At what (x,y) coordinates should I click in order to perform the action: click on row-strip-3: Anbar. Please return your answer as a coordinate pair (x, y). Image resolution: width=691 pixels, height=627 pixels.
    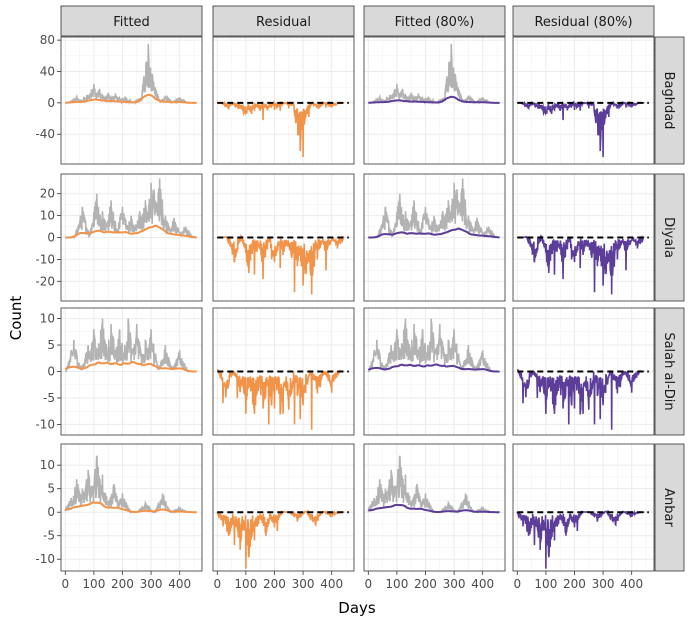
    Looking at the image, I should click on (669, 507).